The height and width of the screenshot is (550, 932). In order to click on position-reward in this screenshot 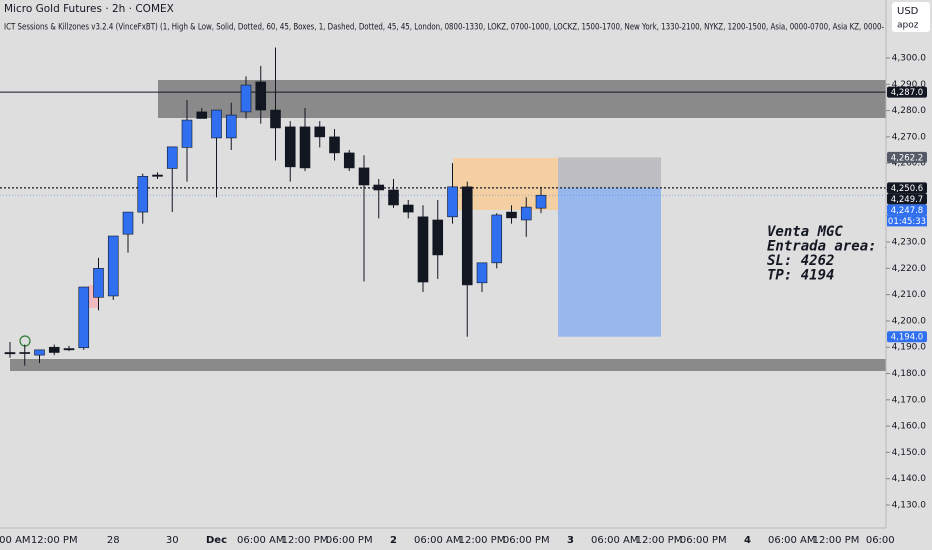, I will do `click(609, 262)`.